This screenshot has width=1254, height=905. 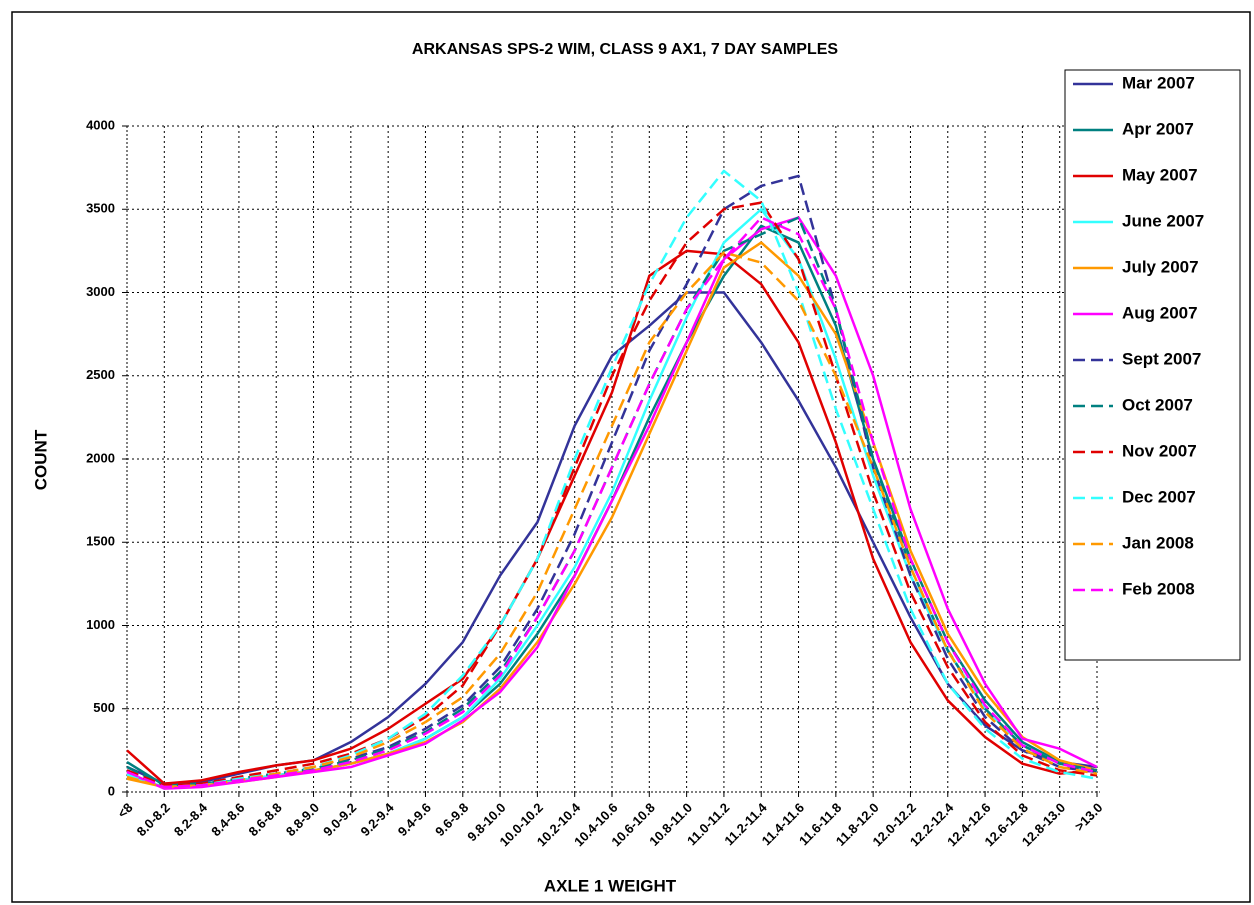 What do you see at coordinates (100, 541) in the screenshot?
I see `y-tick-label: 1500` at bounding box center [100, 541].